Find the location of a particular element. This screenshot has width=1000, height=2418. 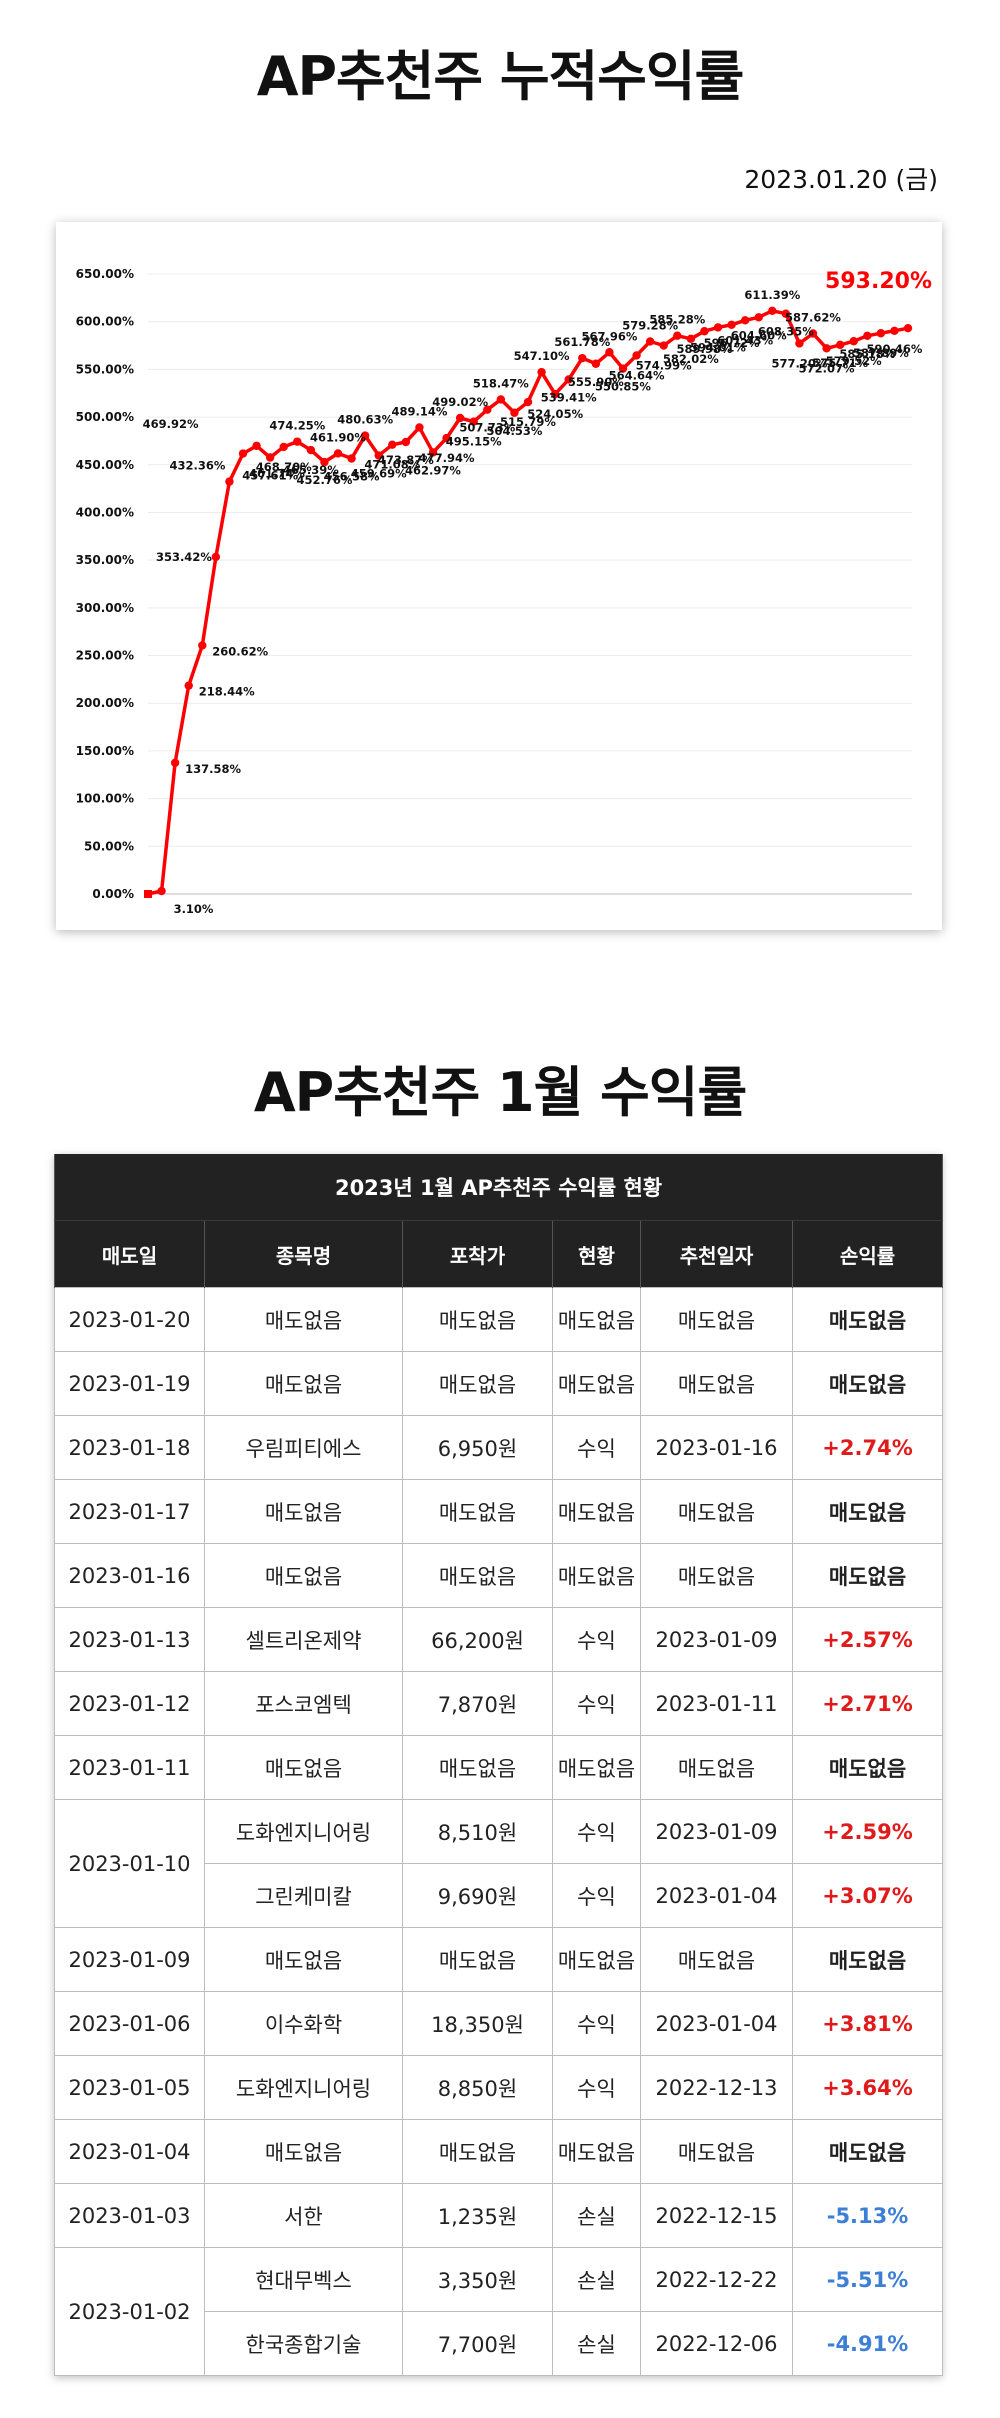

cell-sell-date: 2023-01-03 is located at coordinates (129, 2215).